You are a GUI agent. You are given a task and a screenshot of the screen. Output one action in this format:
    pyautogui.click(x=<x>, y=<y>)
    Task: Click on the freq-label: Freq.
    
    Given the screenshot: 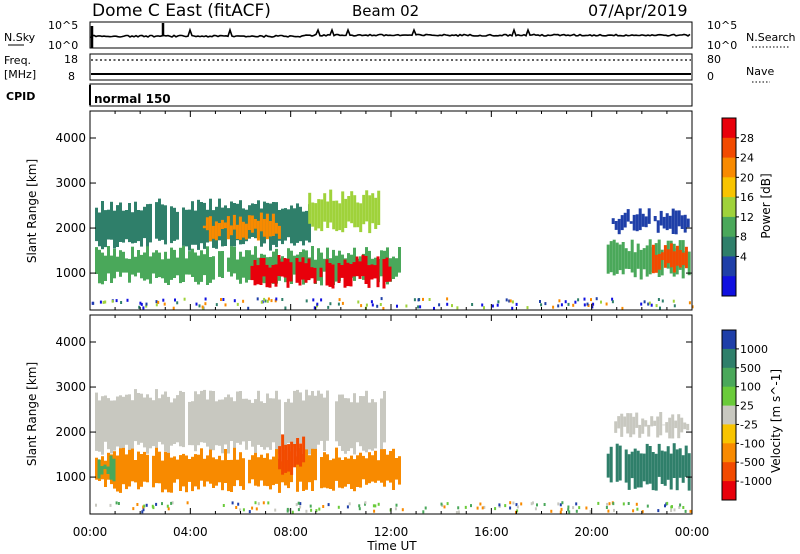 What is the action you would take?
    pyautogui.click(x=17, y=60)
    